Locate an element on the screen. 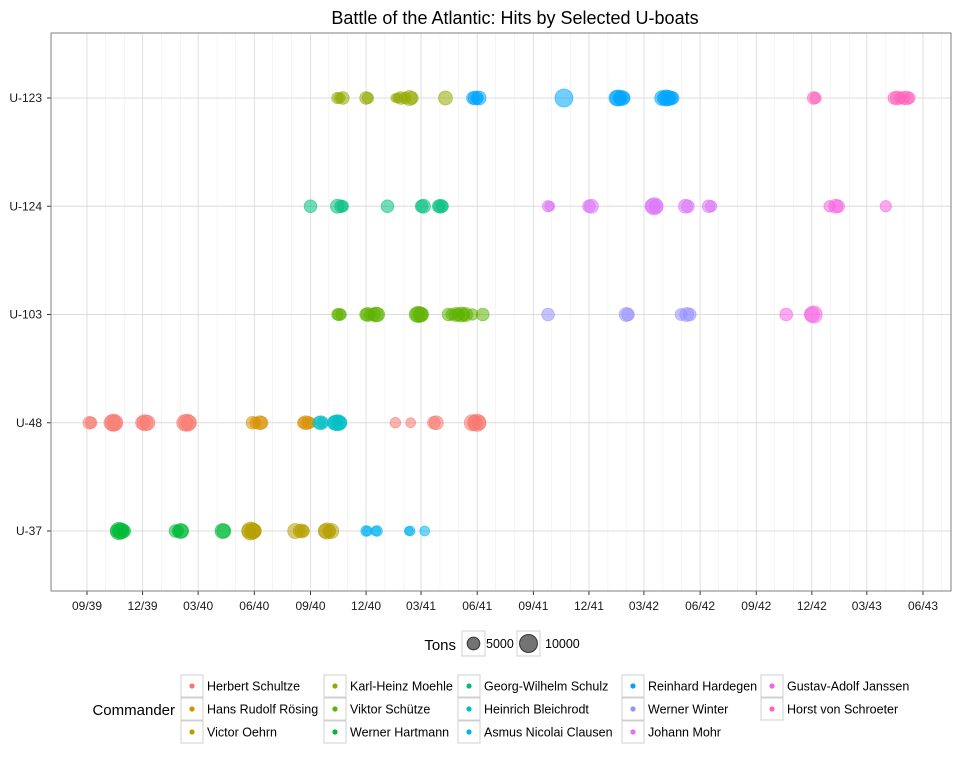 This screenshot has height=768, width=960. x-tick-label: 06/40 is located at coordinates (254, 606).